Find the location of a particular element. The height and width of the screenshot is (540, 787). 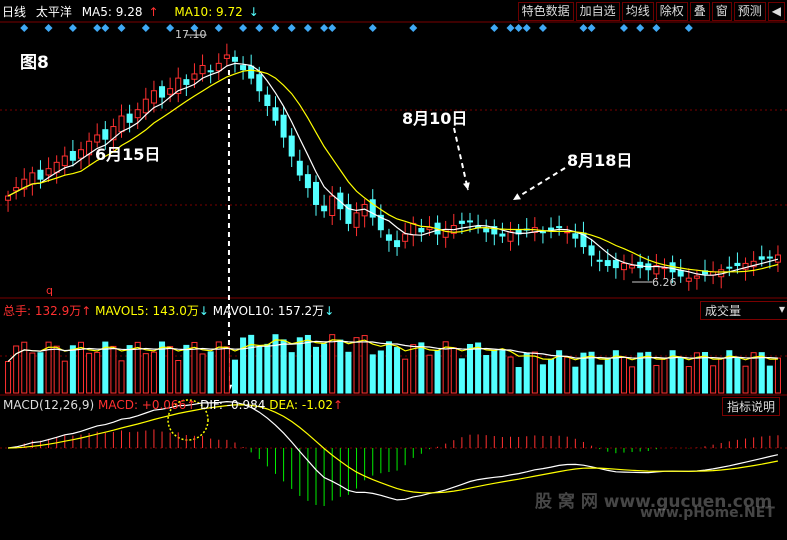

toolbar-button-add-watchlist: 加自选 is located at coordinates (597, 11).